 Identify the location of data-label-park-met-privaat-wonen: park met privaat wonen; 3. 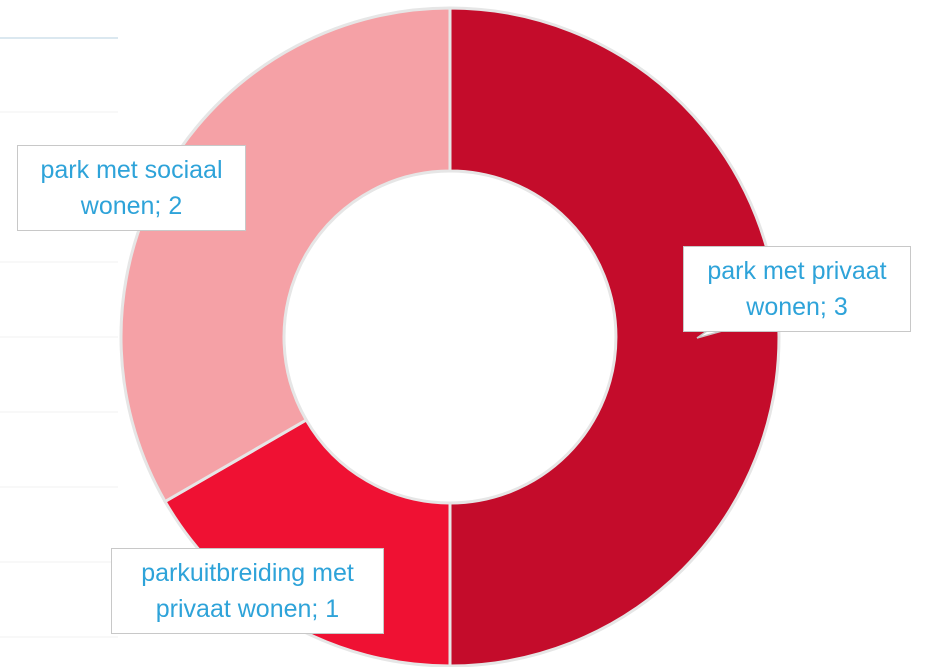
(797, 289).